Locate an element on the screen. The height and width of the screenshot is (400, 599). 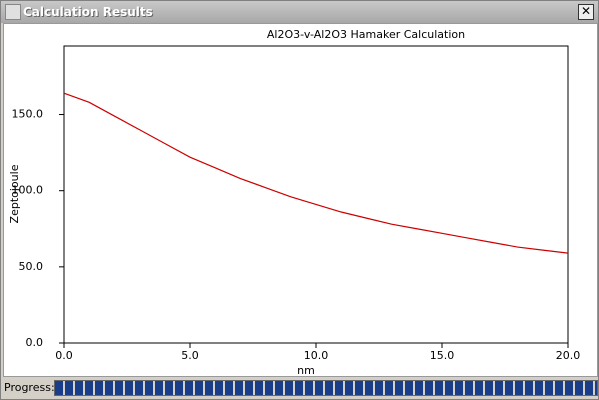
chart-title: Al2O3-v-Al2O3 Hamaker Calculation is located at coordinates (366, 34).